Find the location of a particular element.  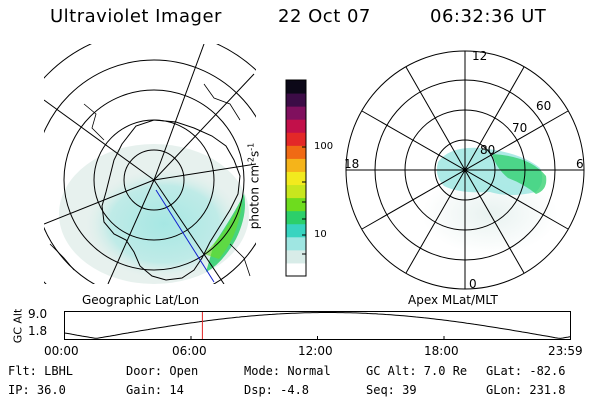

colorbar-unit-label: photon cm-2s-1 is located at coordinates (254, 186).